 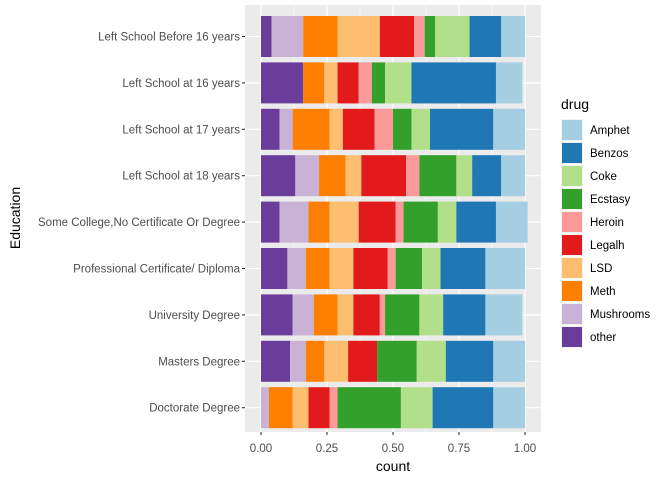 I want to click on legend-swatch-lsd, so click(x=572, y=268).